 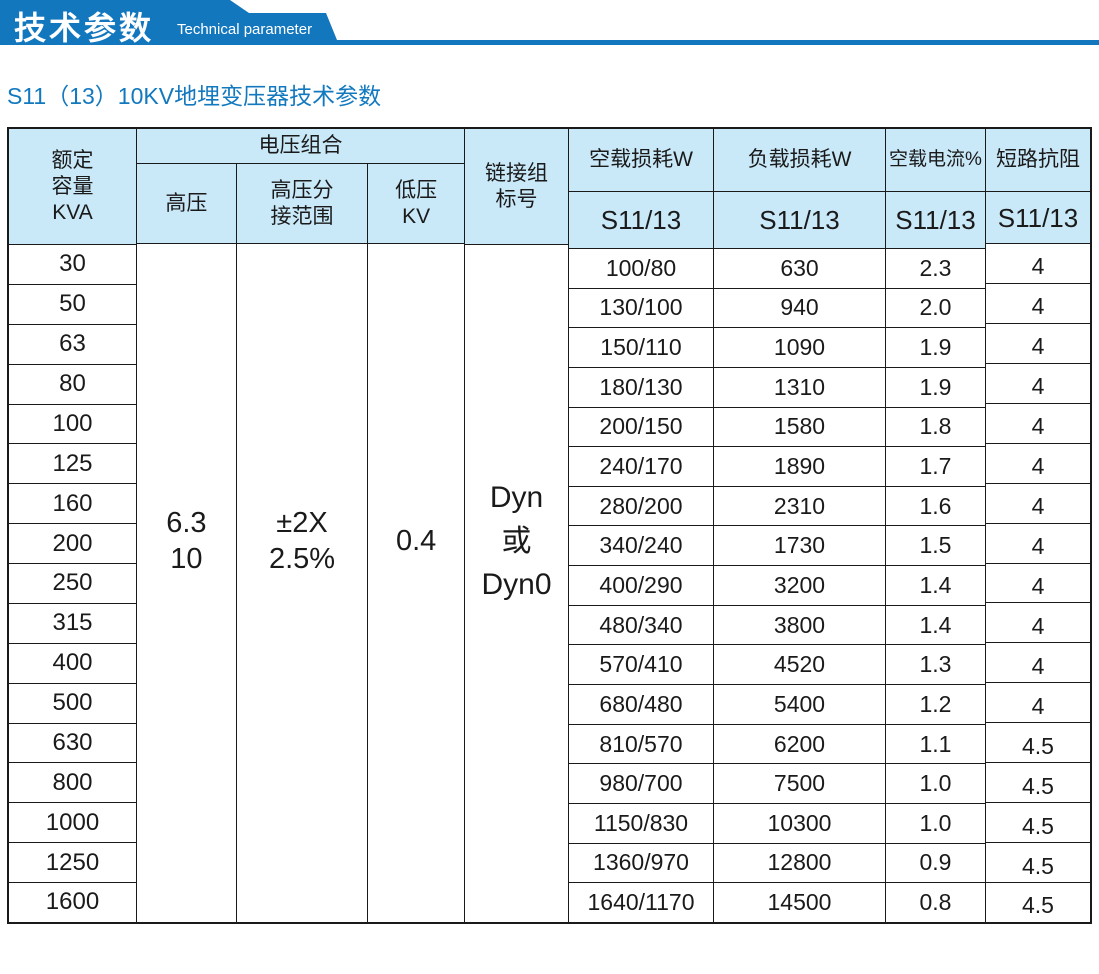 I want to click on table-cell-no_load: 570/410, so click(x=641, y=665).